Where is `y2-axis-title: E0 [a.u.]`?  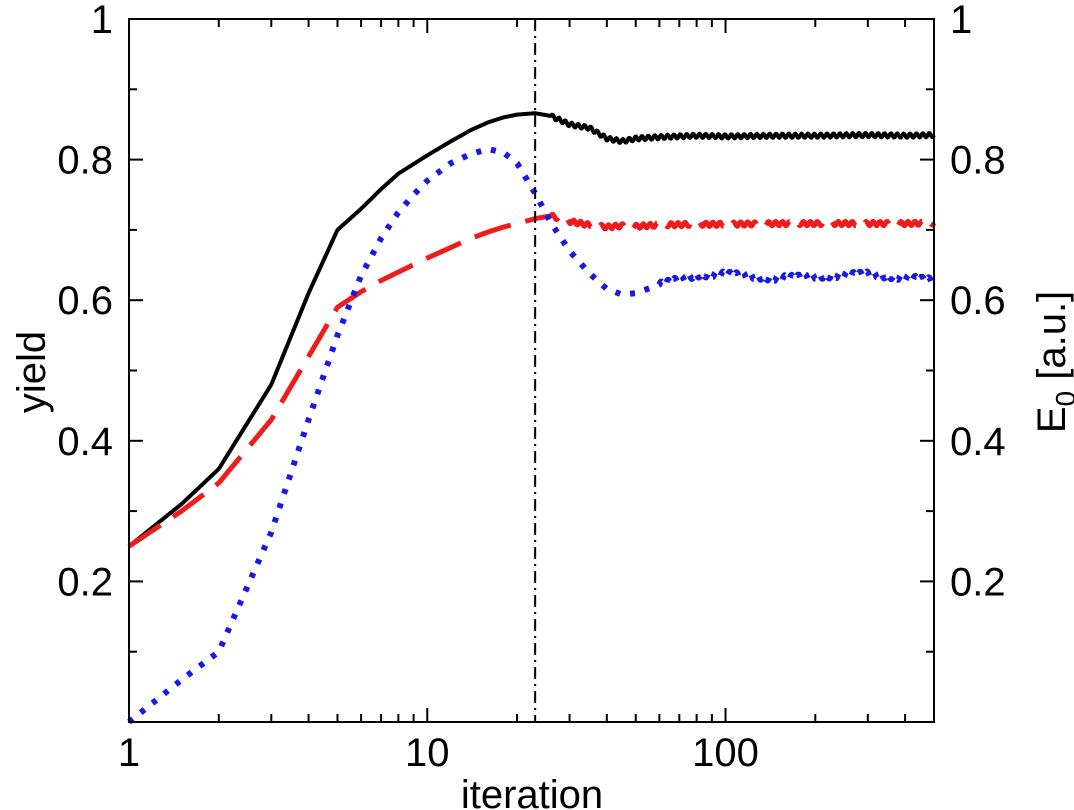
y2-axis-title: E0 [a.u.] is located at coordinates (1052, 362).